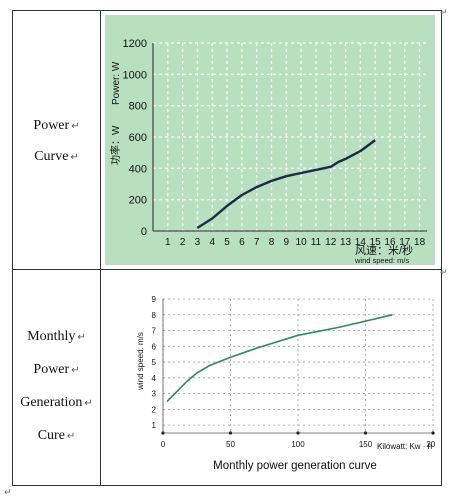 The height and width of the screenshot is (500, 452). I want to click on column-divider, so click(100, 248).